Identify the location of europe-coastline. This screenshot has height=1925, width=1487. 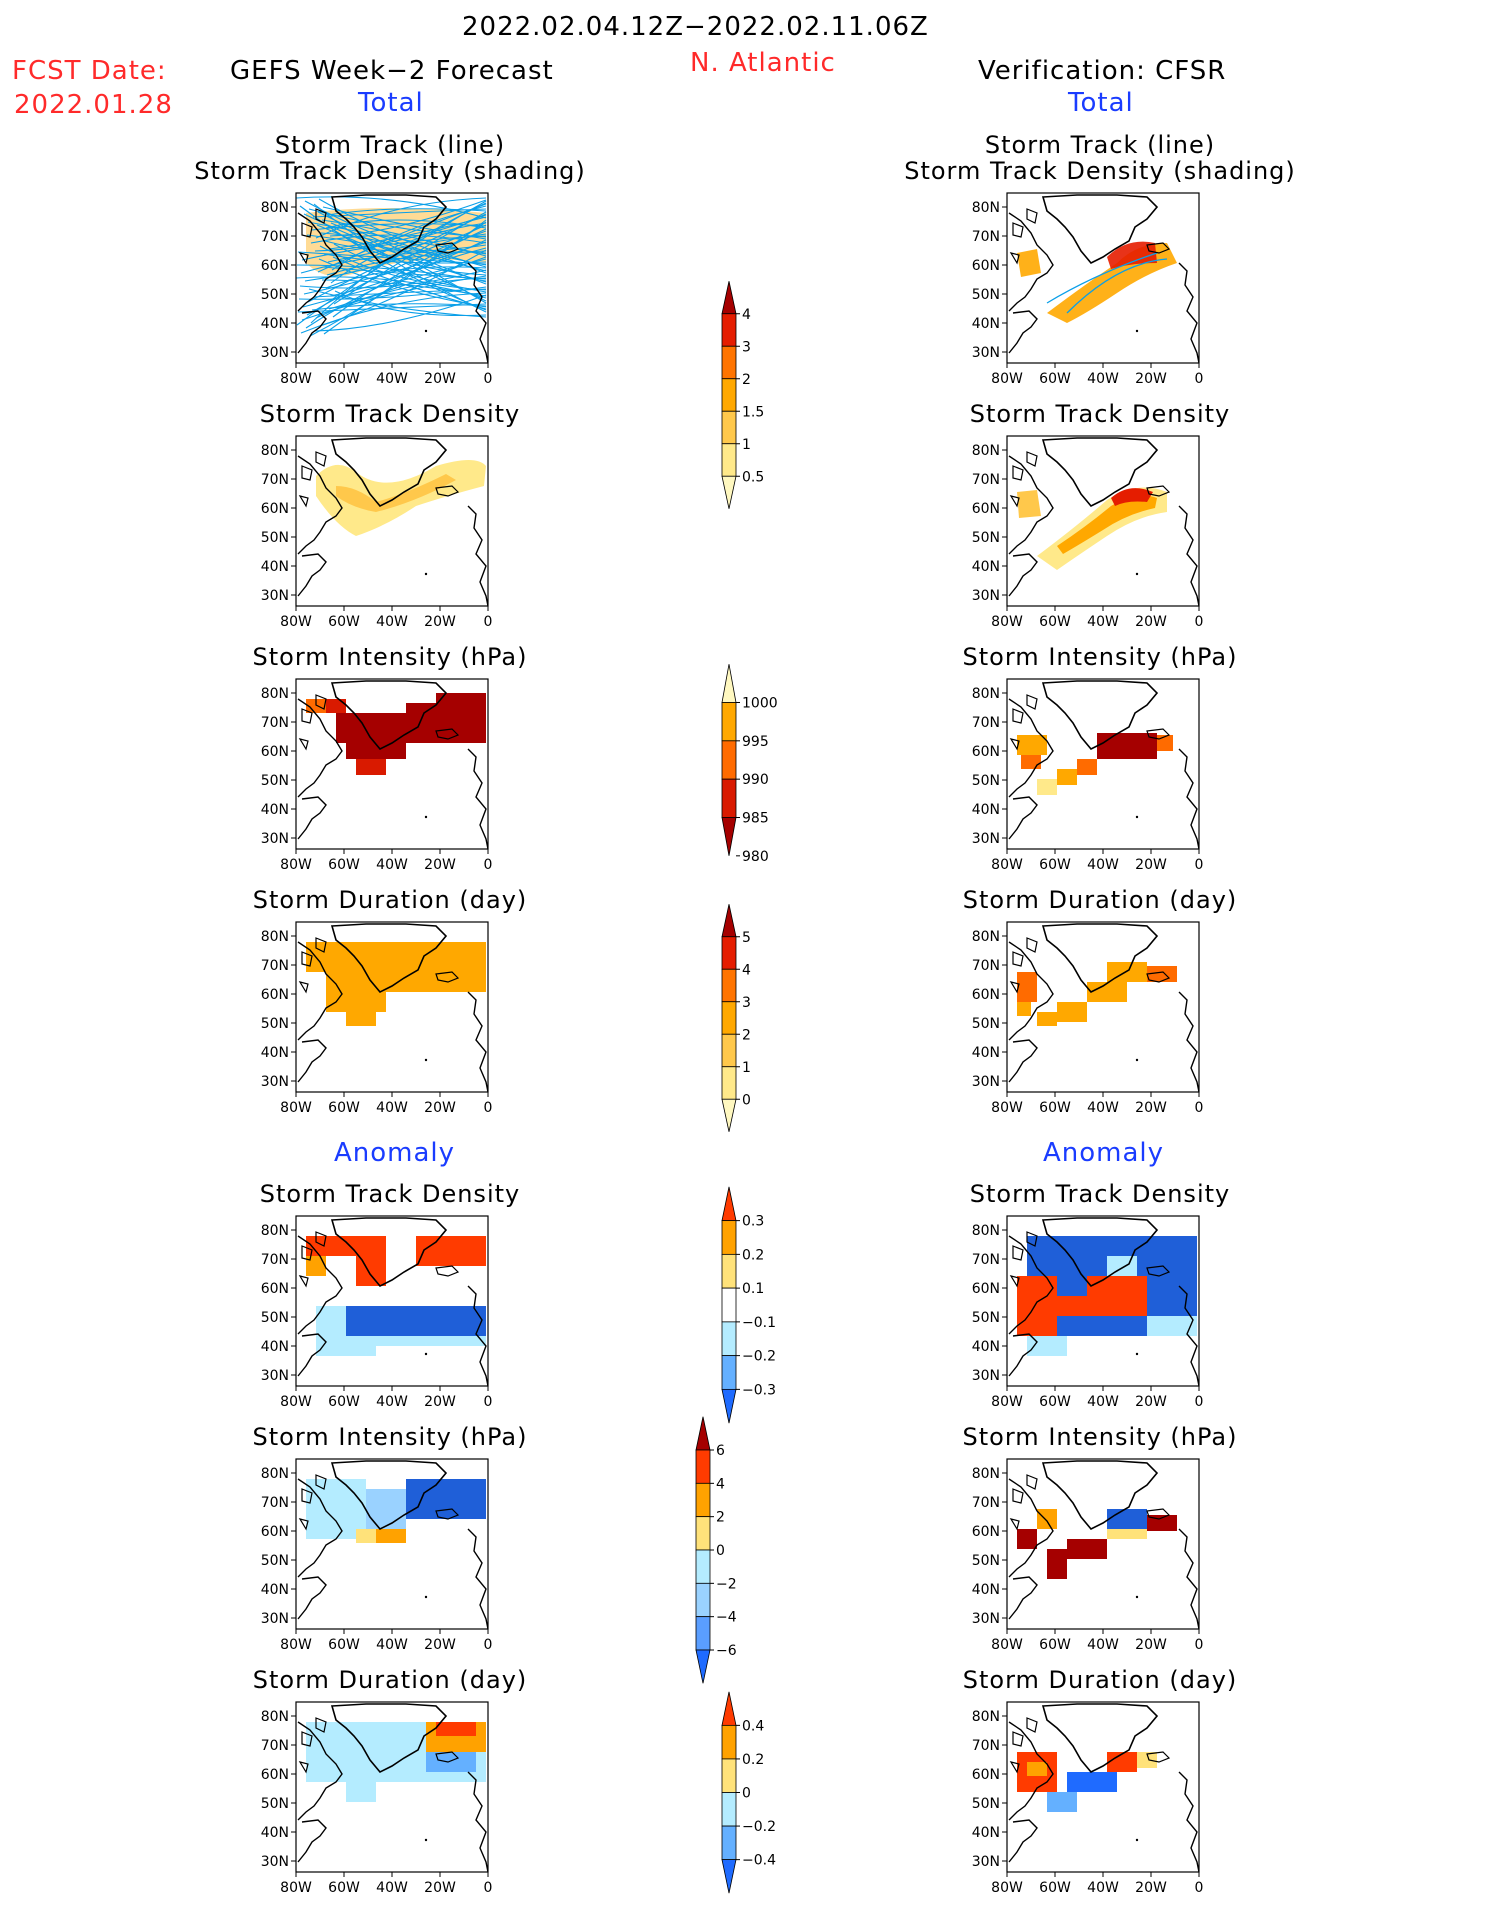
(477, 1578).